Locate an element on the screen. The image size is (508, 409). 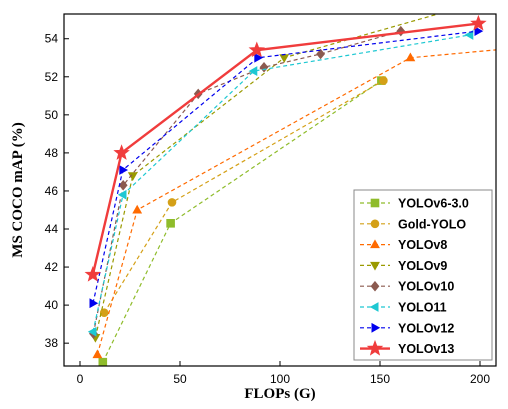
y-tick-label: 48 is located at coordinates (52, 153).